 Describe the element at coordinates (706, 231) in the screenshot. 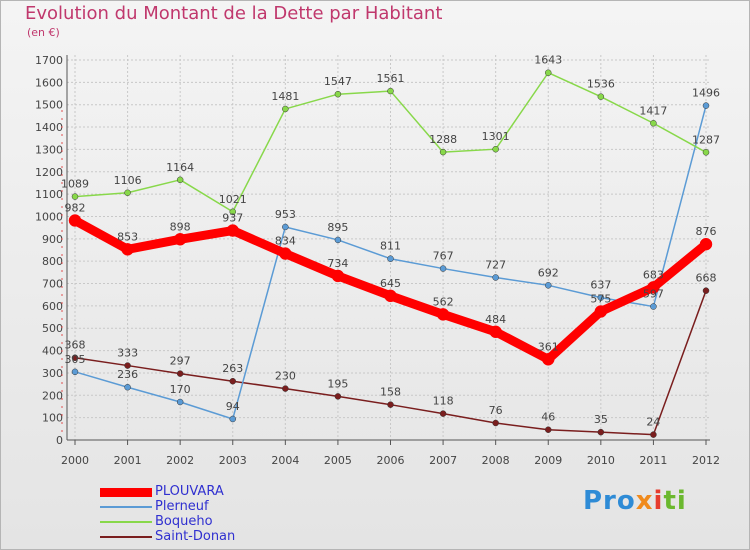

I see `data-label: 876` at that location.